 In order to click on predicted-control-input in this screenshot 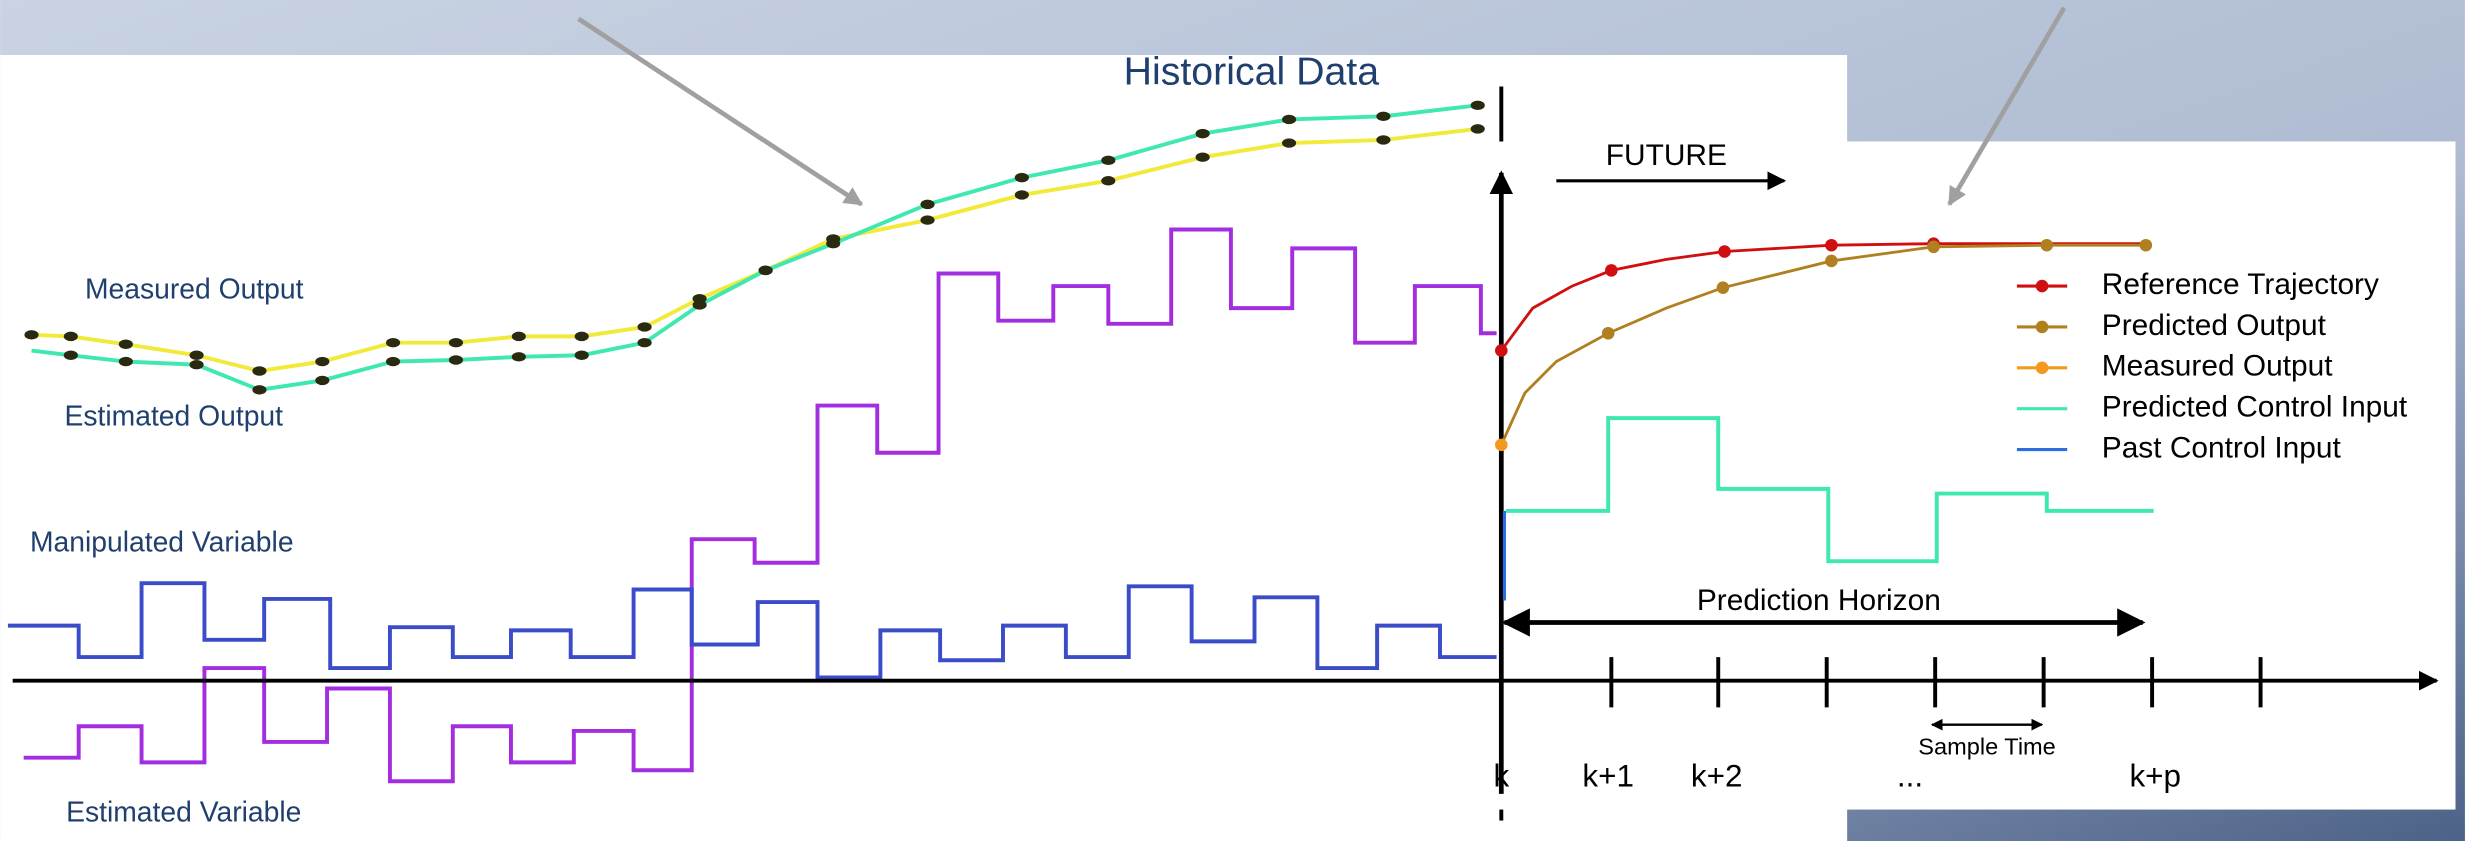, I will do `click(1830, 490)`.